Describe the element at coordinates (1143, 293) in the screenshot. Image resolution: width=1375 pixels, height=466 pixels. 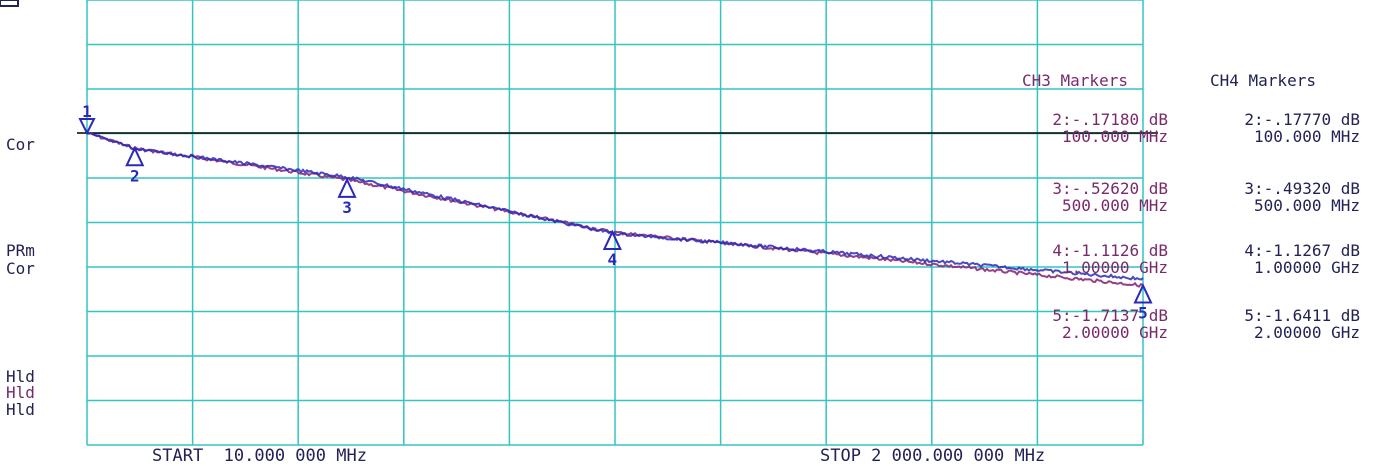
I see `marker-5-icon` at that location.